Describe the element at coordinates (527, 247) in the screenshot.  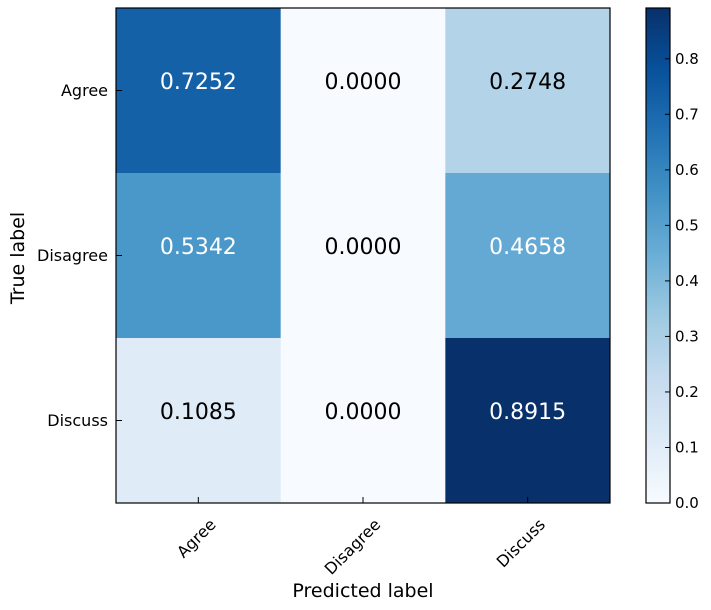
I see `cell-value-label: 0.4658` at that location.